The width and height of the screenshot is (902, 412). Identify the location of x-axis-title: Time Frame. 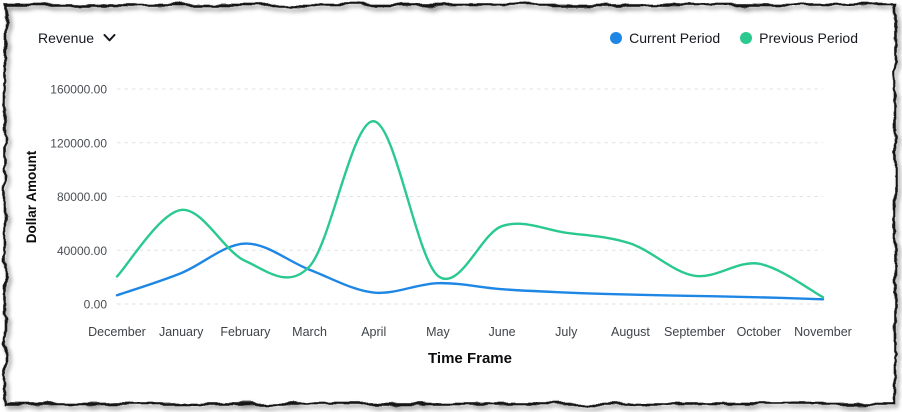
(470, 358).